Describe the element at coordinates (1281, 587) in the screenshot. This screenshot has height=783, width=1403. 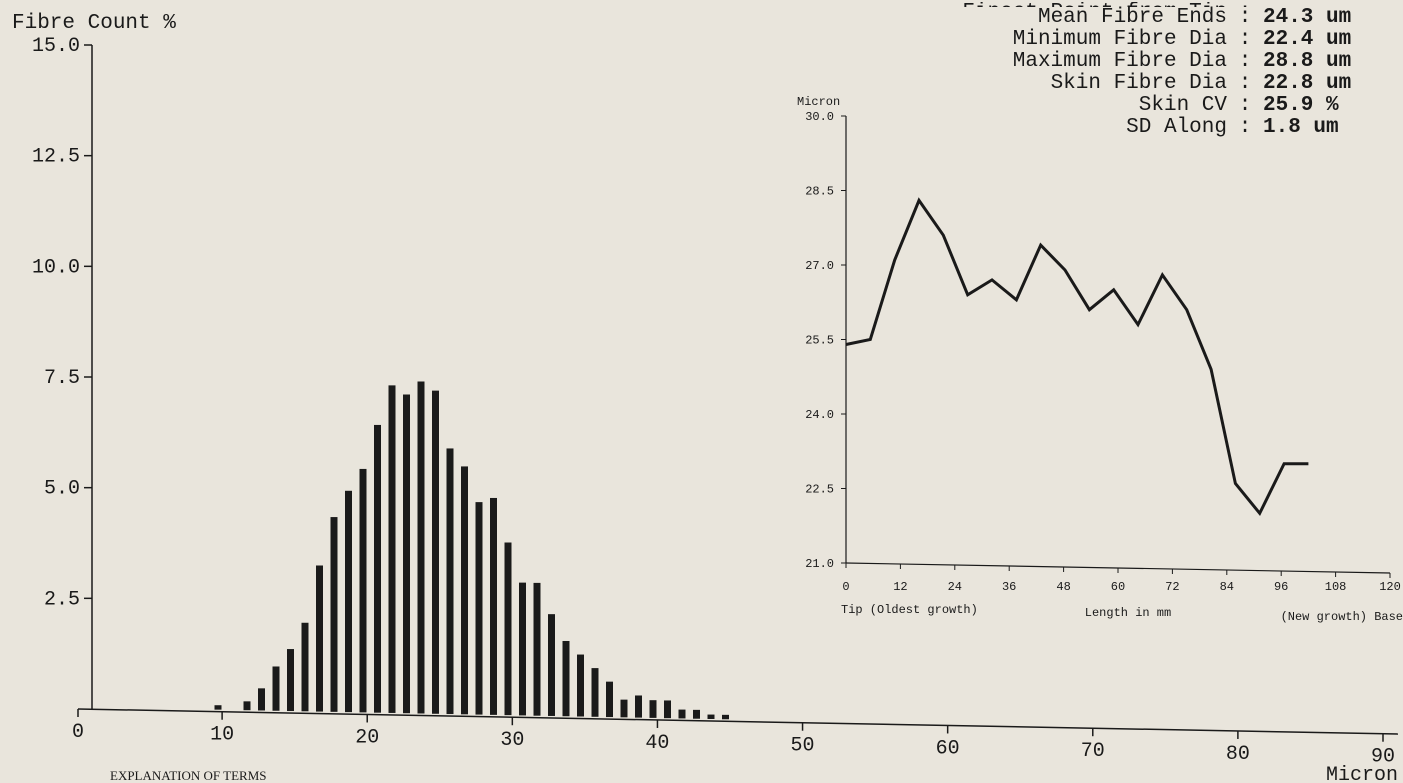
I see `inset-x-tick-label: 96` at that location.